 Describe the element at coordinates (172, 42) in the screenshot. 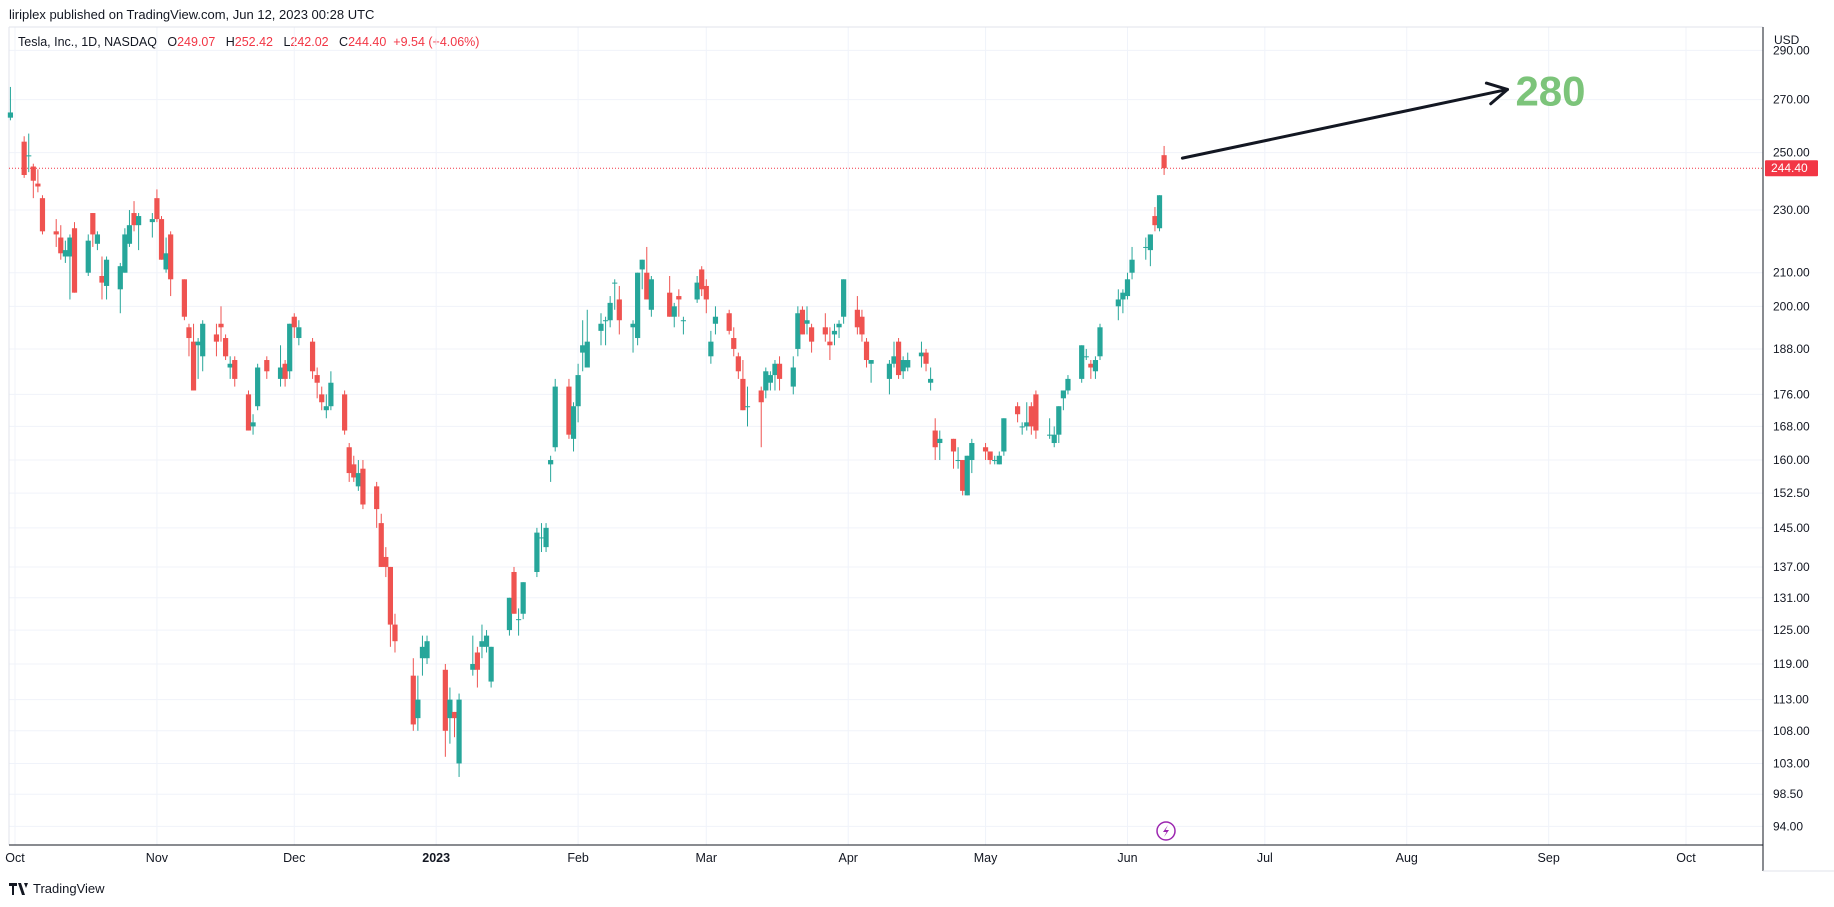

I see `open-label: O` at that location.